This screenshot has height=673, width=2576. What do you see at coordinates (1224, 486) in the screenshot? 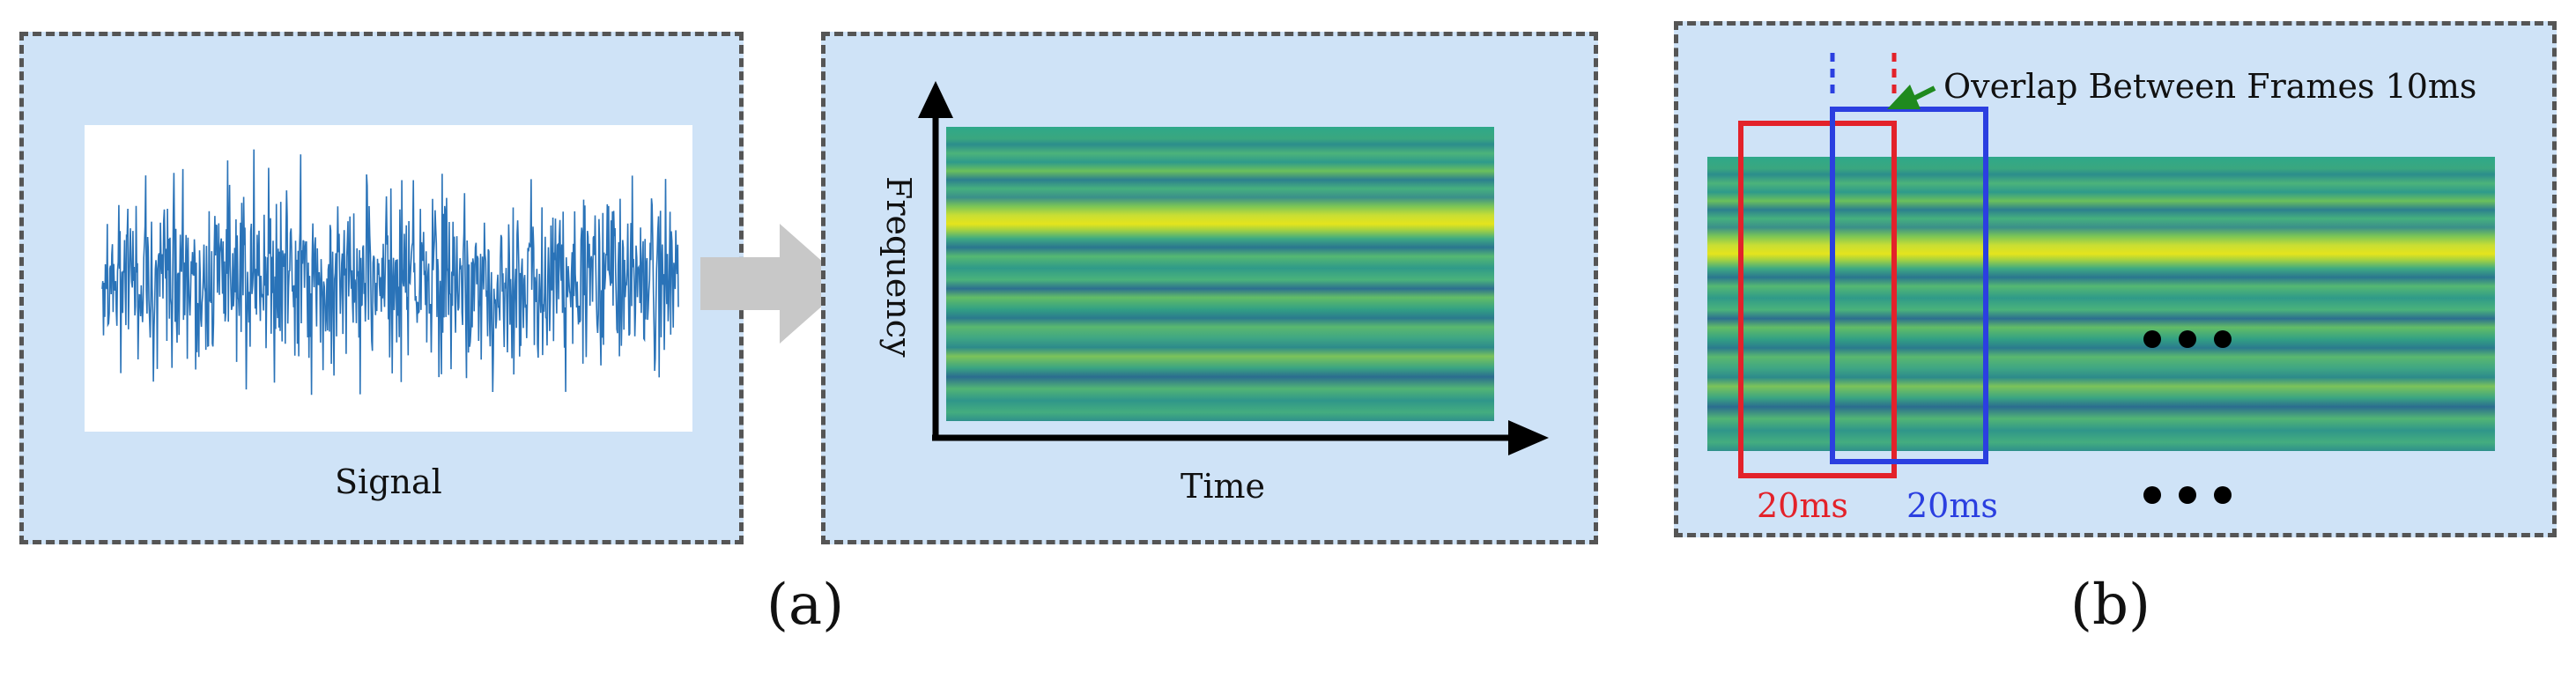
I see `time-axis-label: Time` at bounding box center [1224, 486].